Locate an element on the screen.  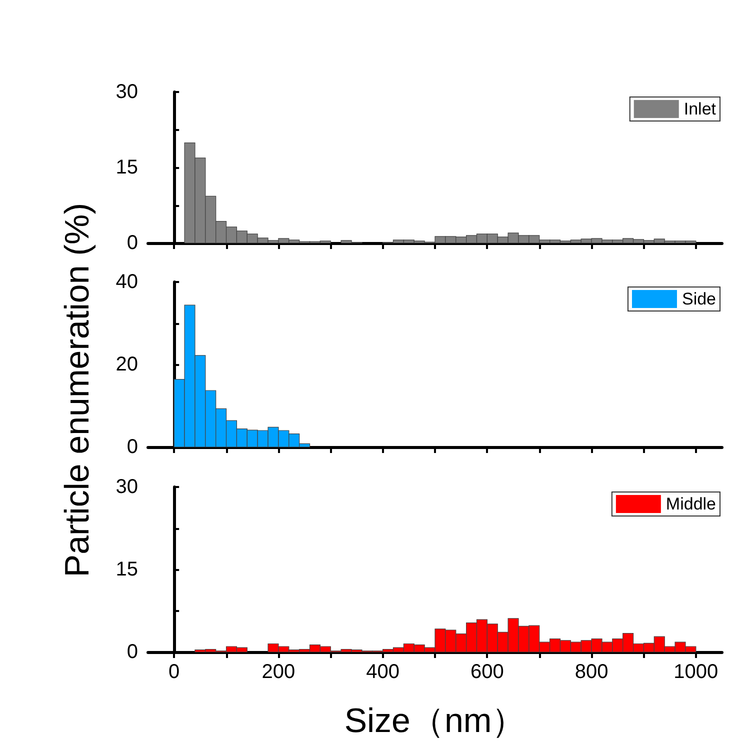
x-axis-title: Size（nm） is located at coordinates (435, 721).